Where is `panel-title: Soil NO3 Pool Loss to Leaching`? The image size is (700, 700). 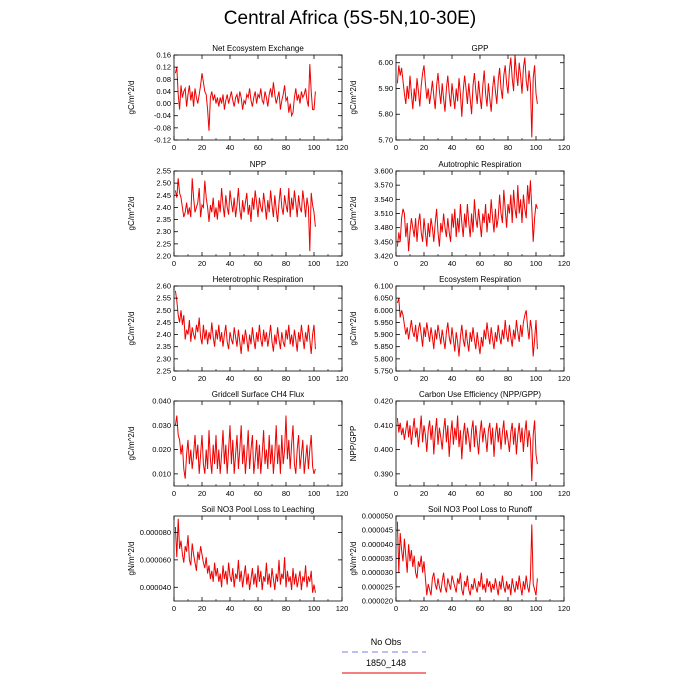 panel-title: Soil NO3 Pool Loss to Leaching is located at coordinates (258, 509).